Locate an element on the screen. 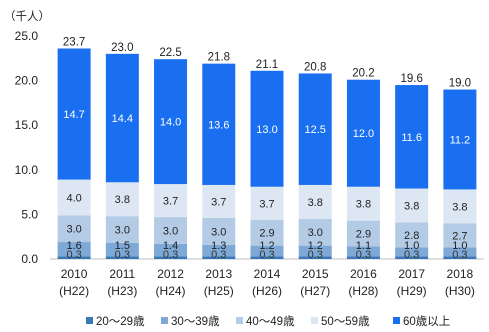 The height and width of the screenshot is (332, 489). segment-value-label: 1.0 is located at coordinates (411, 246).